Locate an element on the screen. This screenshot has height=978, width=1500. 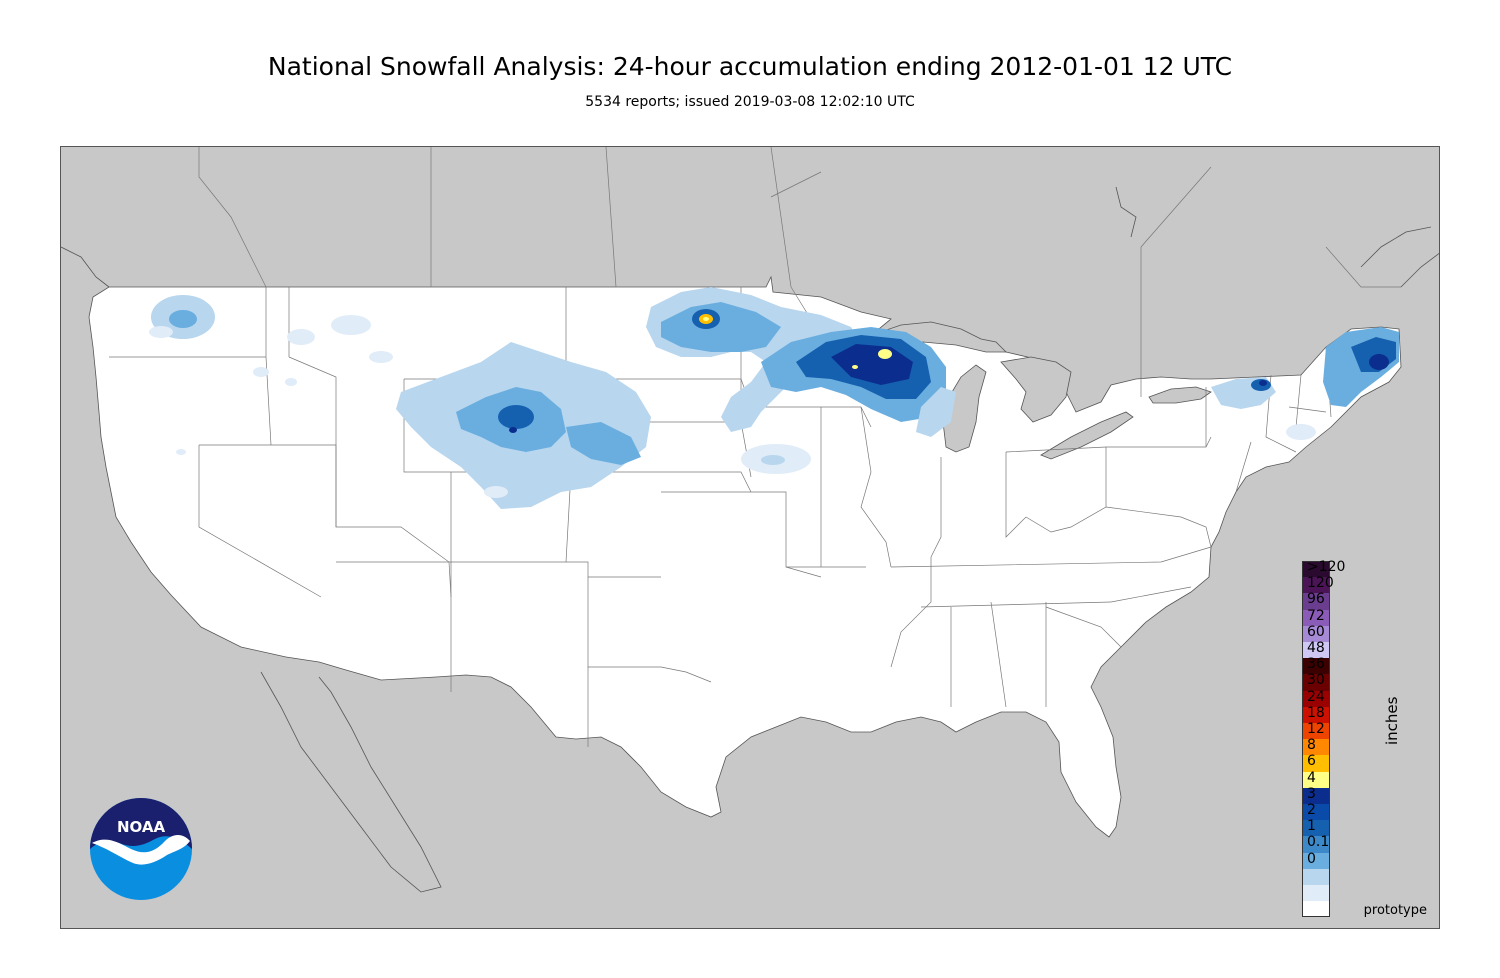
noaa-logo: NOAA is located at coordinates (141, 849).